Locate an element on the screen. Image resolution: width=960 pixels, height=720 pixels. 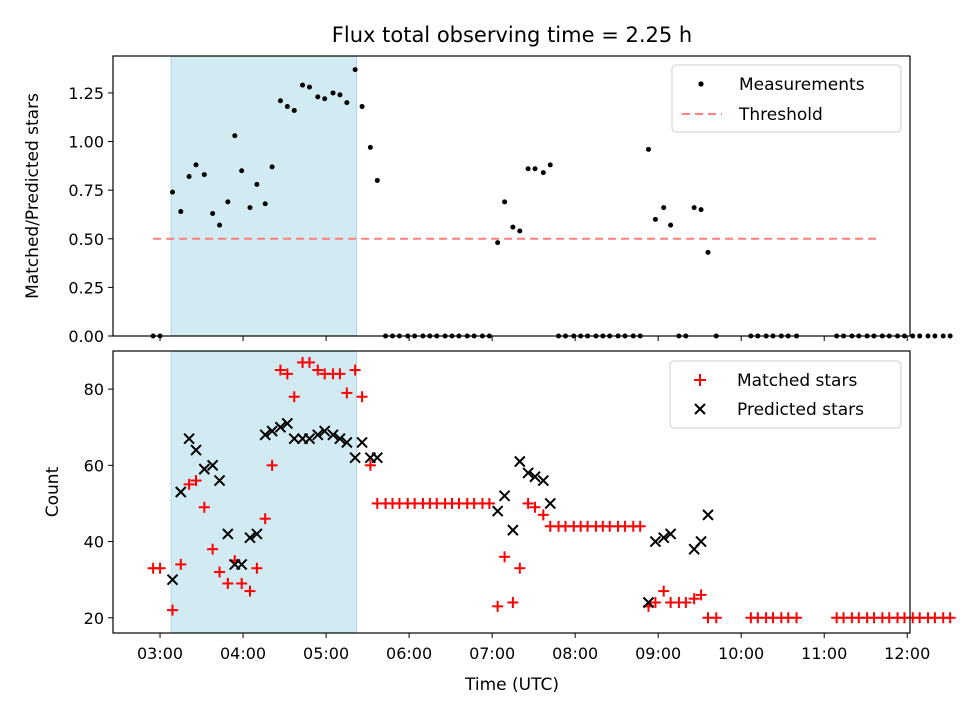
chart-title: Flux total observing time = 2.25 h is located at coordinates (512, 35).